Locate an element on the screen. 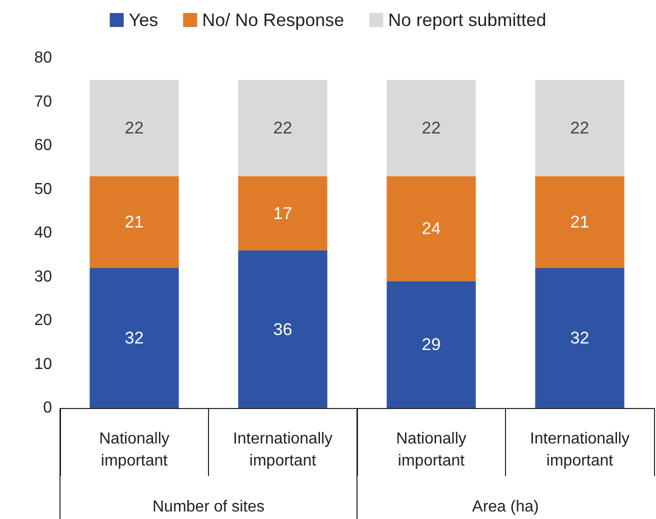 The height and width of the screenshot is (519, 656). data-label: 24 is located at coordinates (431, 228).